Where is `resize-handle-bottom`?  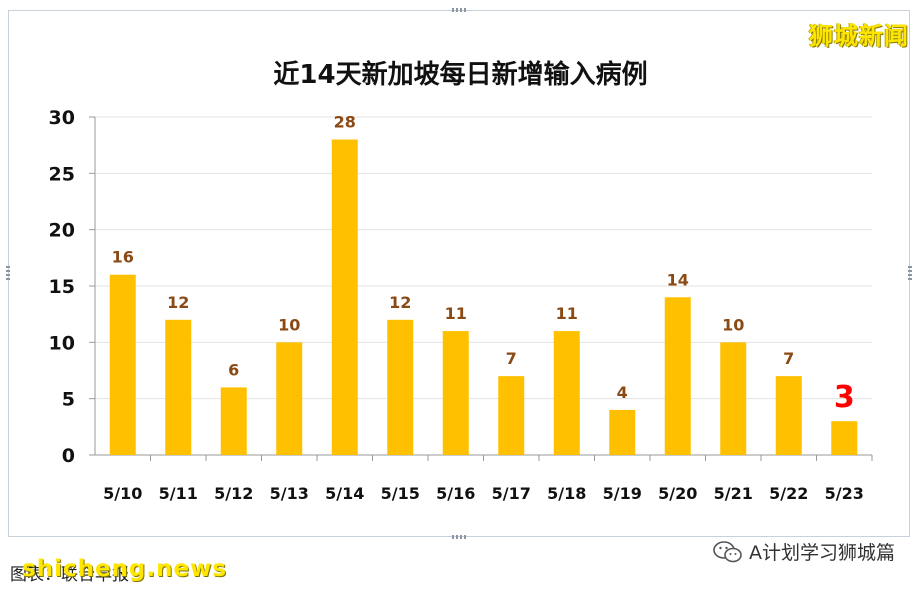
resize-handle-bottom is located at coordinates (460, 537).